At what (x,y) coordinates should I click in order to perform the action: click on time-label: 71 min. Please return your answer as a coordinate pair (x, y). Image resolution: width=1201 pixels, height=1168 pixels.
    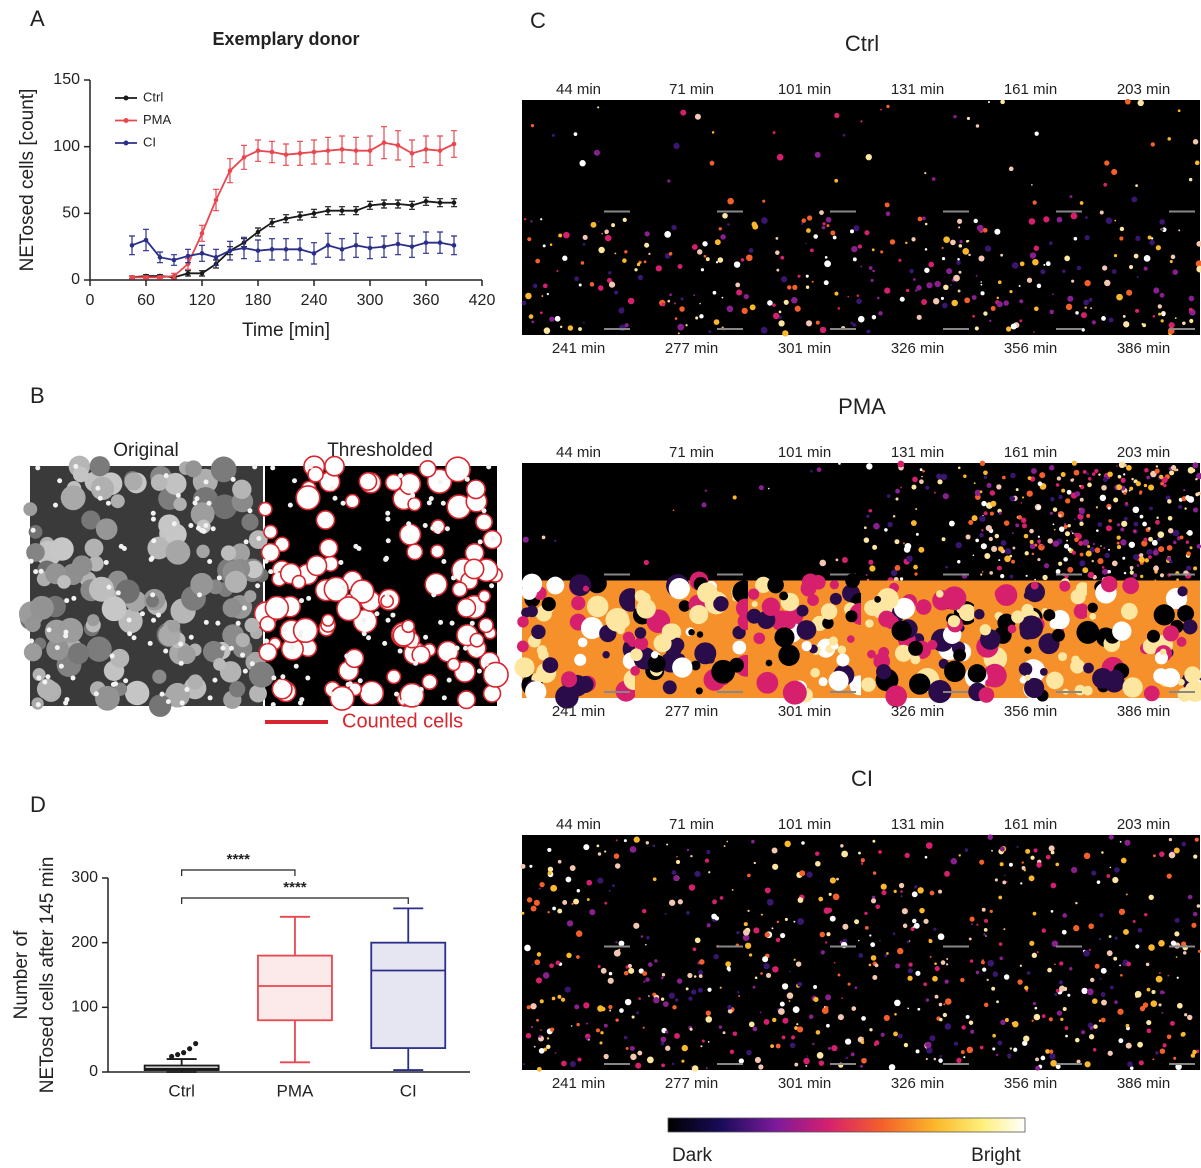
    Looking at the image, I should click on (691, 824).